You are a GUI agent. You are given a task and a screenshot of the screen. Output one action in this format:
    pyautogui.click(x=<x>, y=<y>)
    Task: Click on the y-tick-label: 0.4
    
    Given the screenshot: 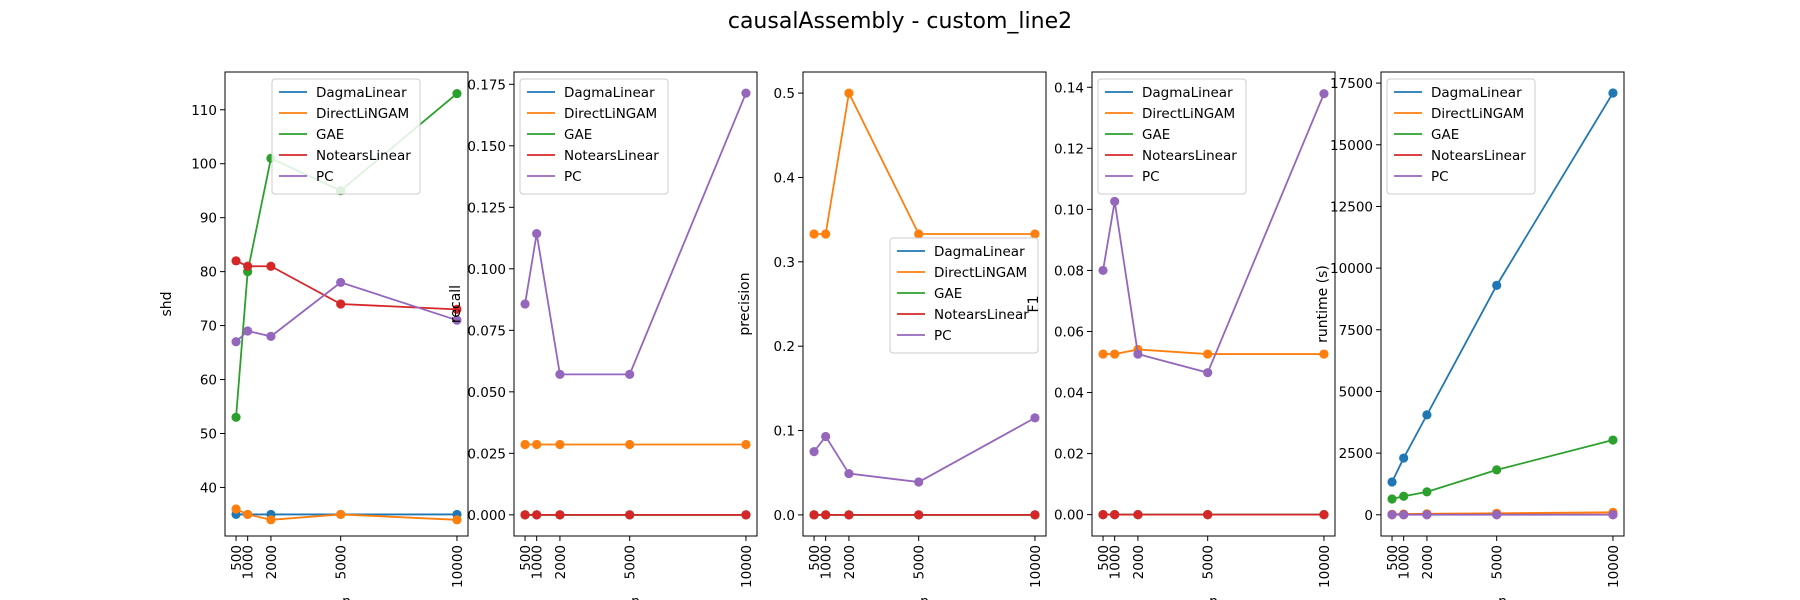 What is the action you would take?
    pyautogui.click(x=784, y=178)
    